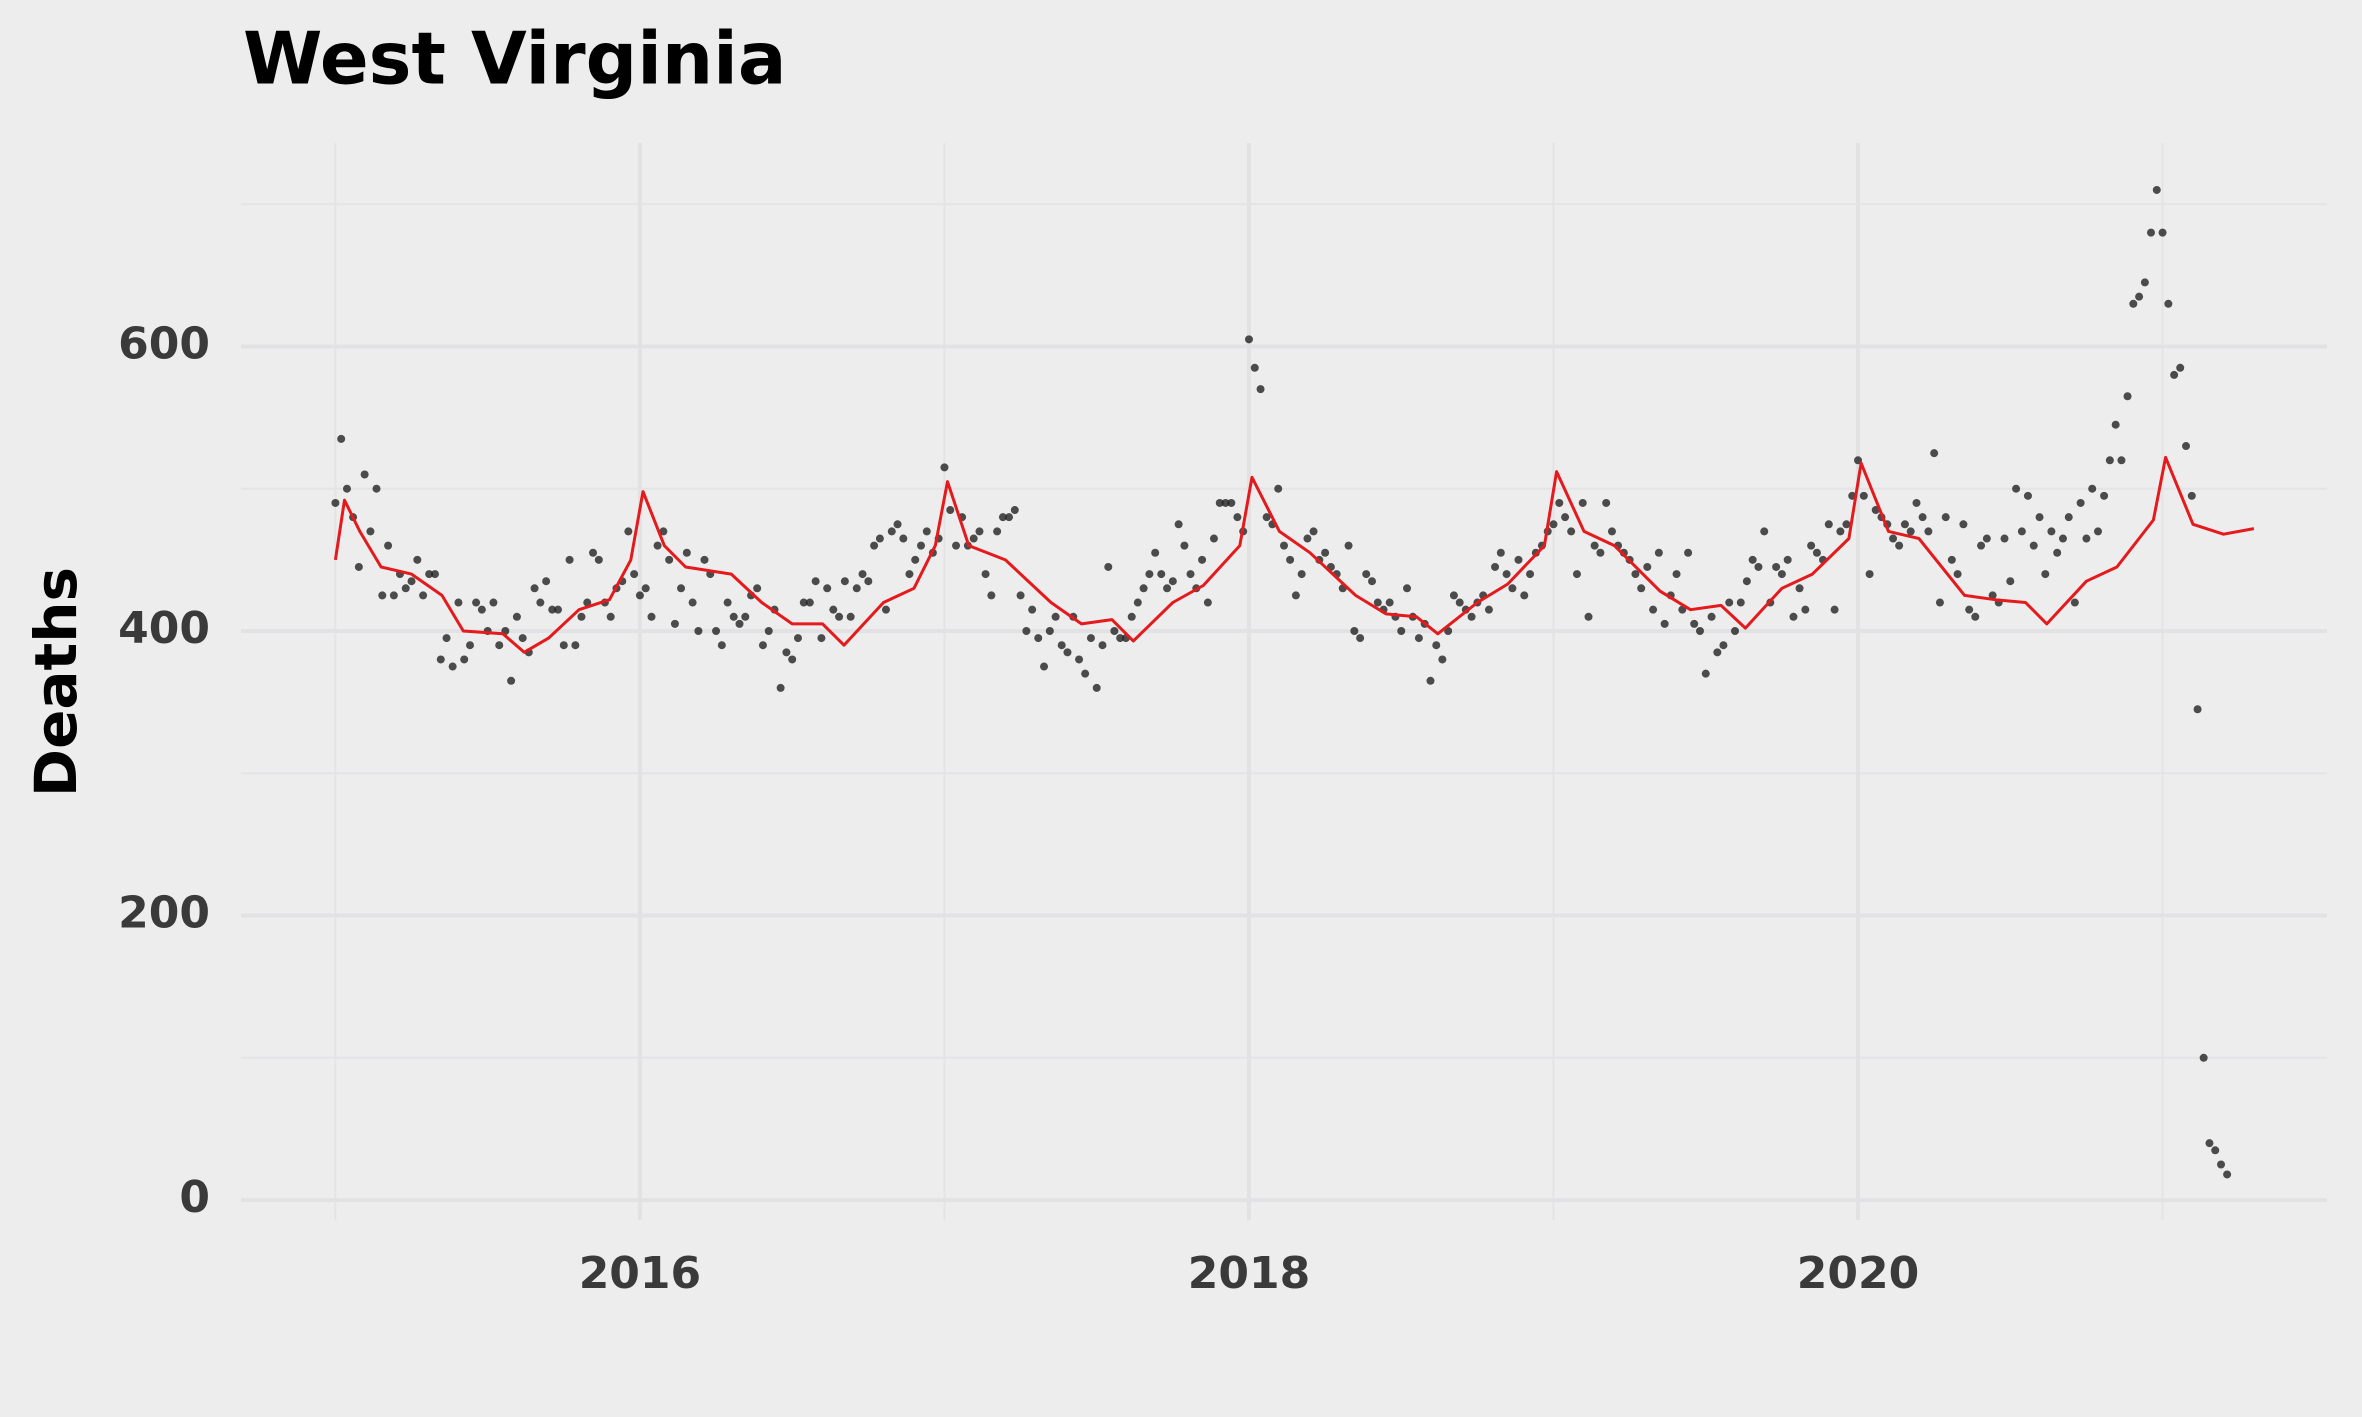 This screenshot has height=1417, width=2362. What do you see at coordinates (194, 1197) in the screenshot?
I see `y-tick-label: 0` at bounding box center [194, 1197].